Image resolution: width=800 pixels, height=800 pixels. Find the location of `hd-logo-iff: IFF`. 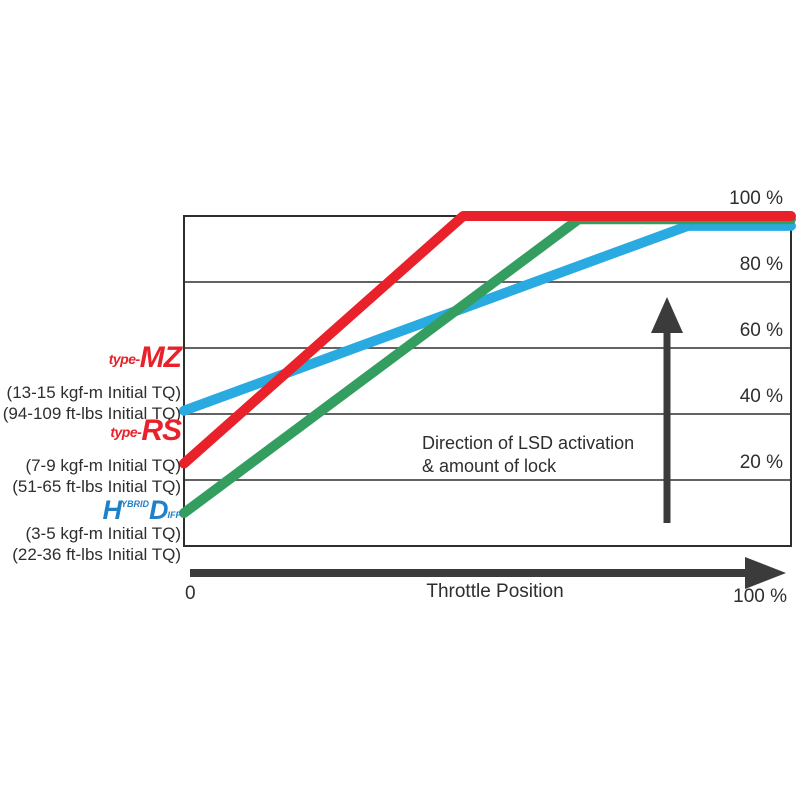

hd-logo-iff: IFF is located at coordinates (174, 515).